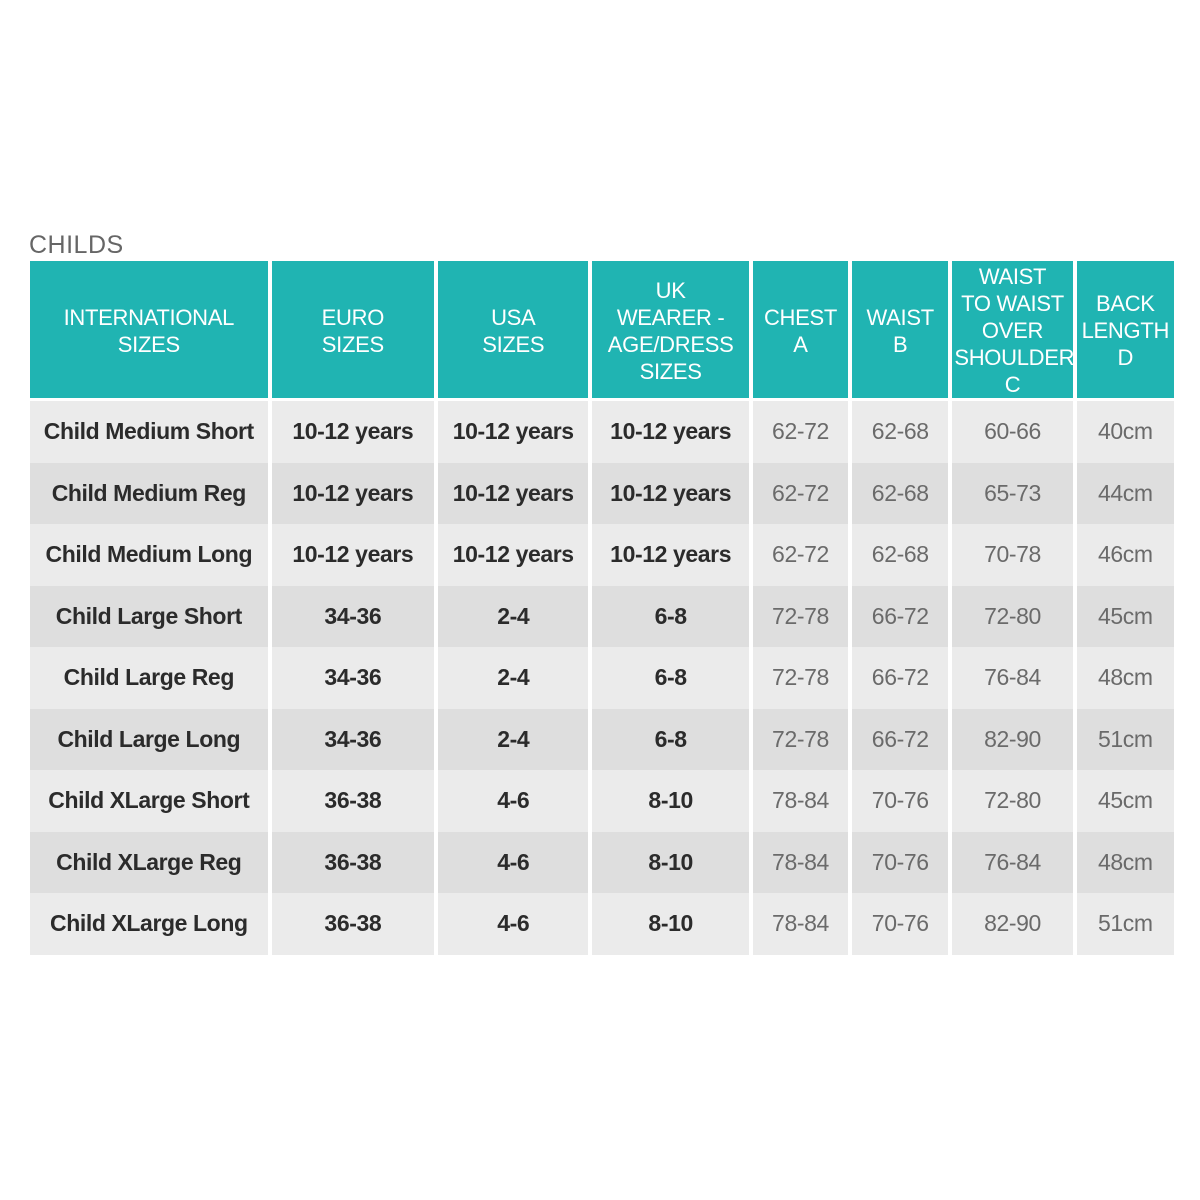 The height and width of the screenshot is (1200, 1200). I want to click on international-size-cell: Child XLarge Long, so click(149, 924).